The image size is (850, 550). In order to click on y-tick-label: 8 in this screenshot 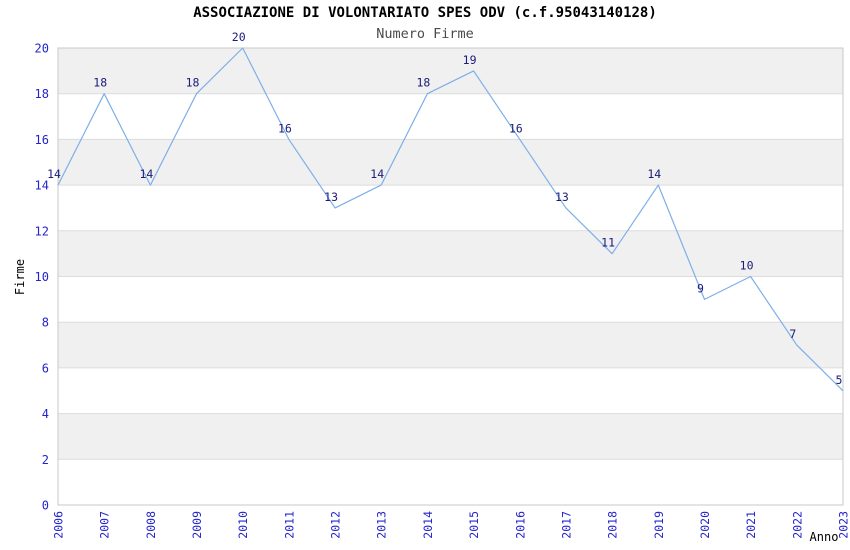, I will do `click(45, 323)`.